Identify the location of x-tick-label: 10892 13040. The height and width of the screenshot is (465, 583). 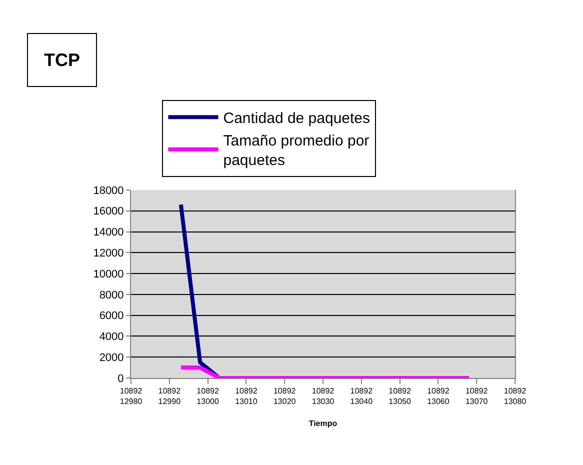
(362, 396).